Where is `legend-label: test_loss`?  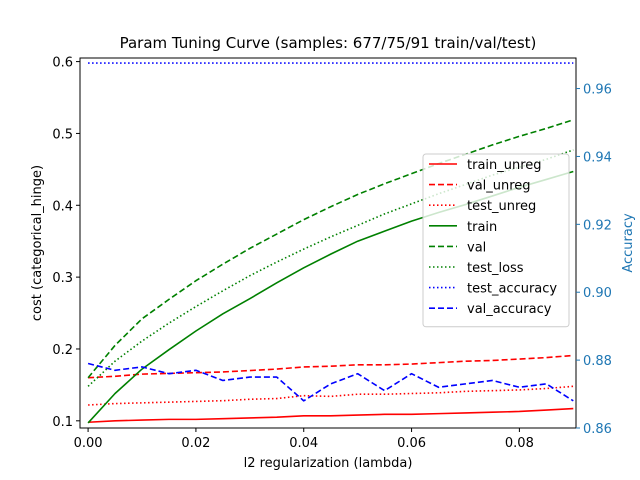 legend-label: test_loss is located at coordinates (495, 268).